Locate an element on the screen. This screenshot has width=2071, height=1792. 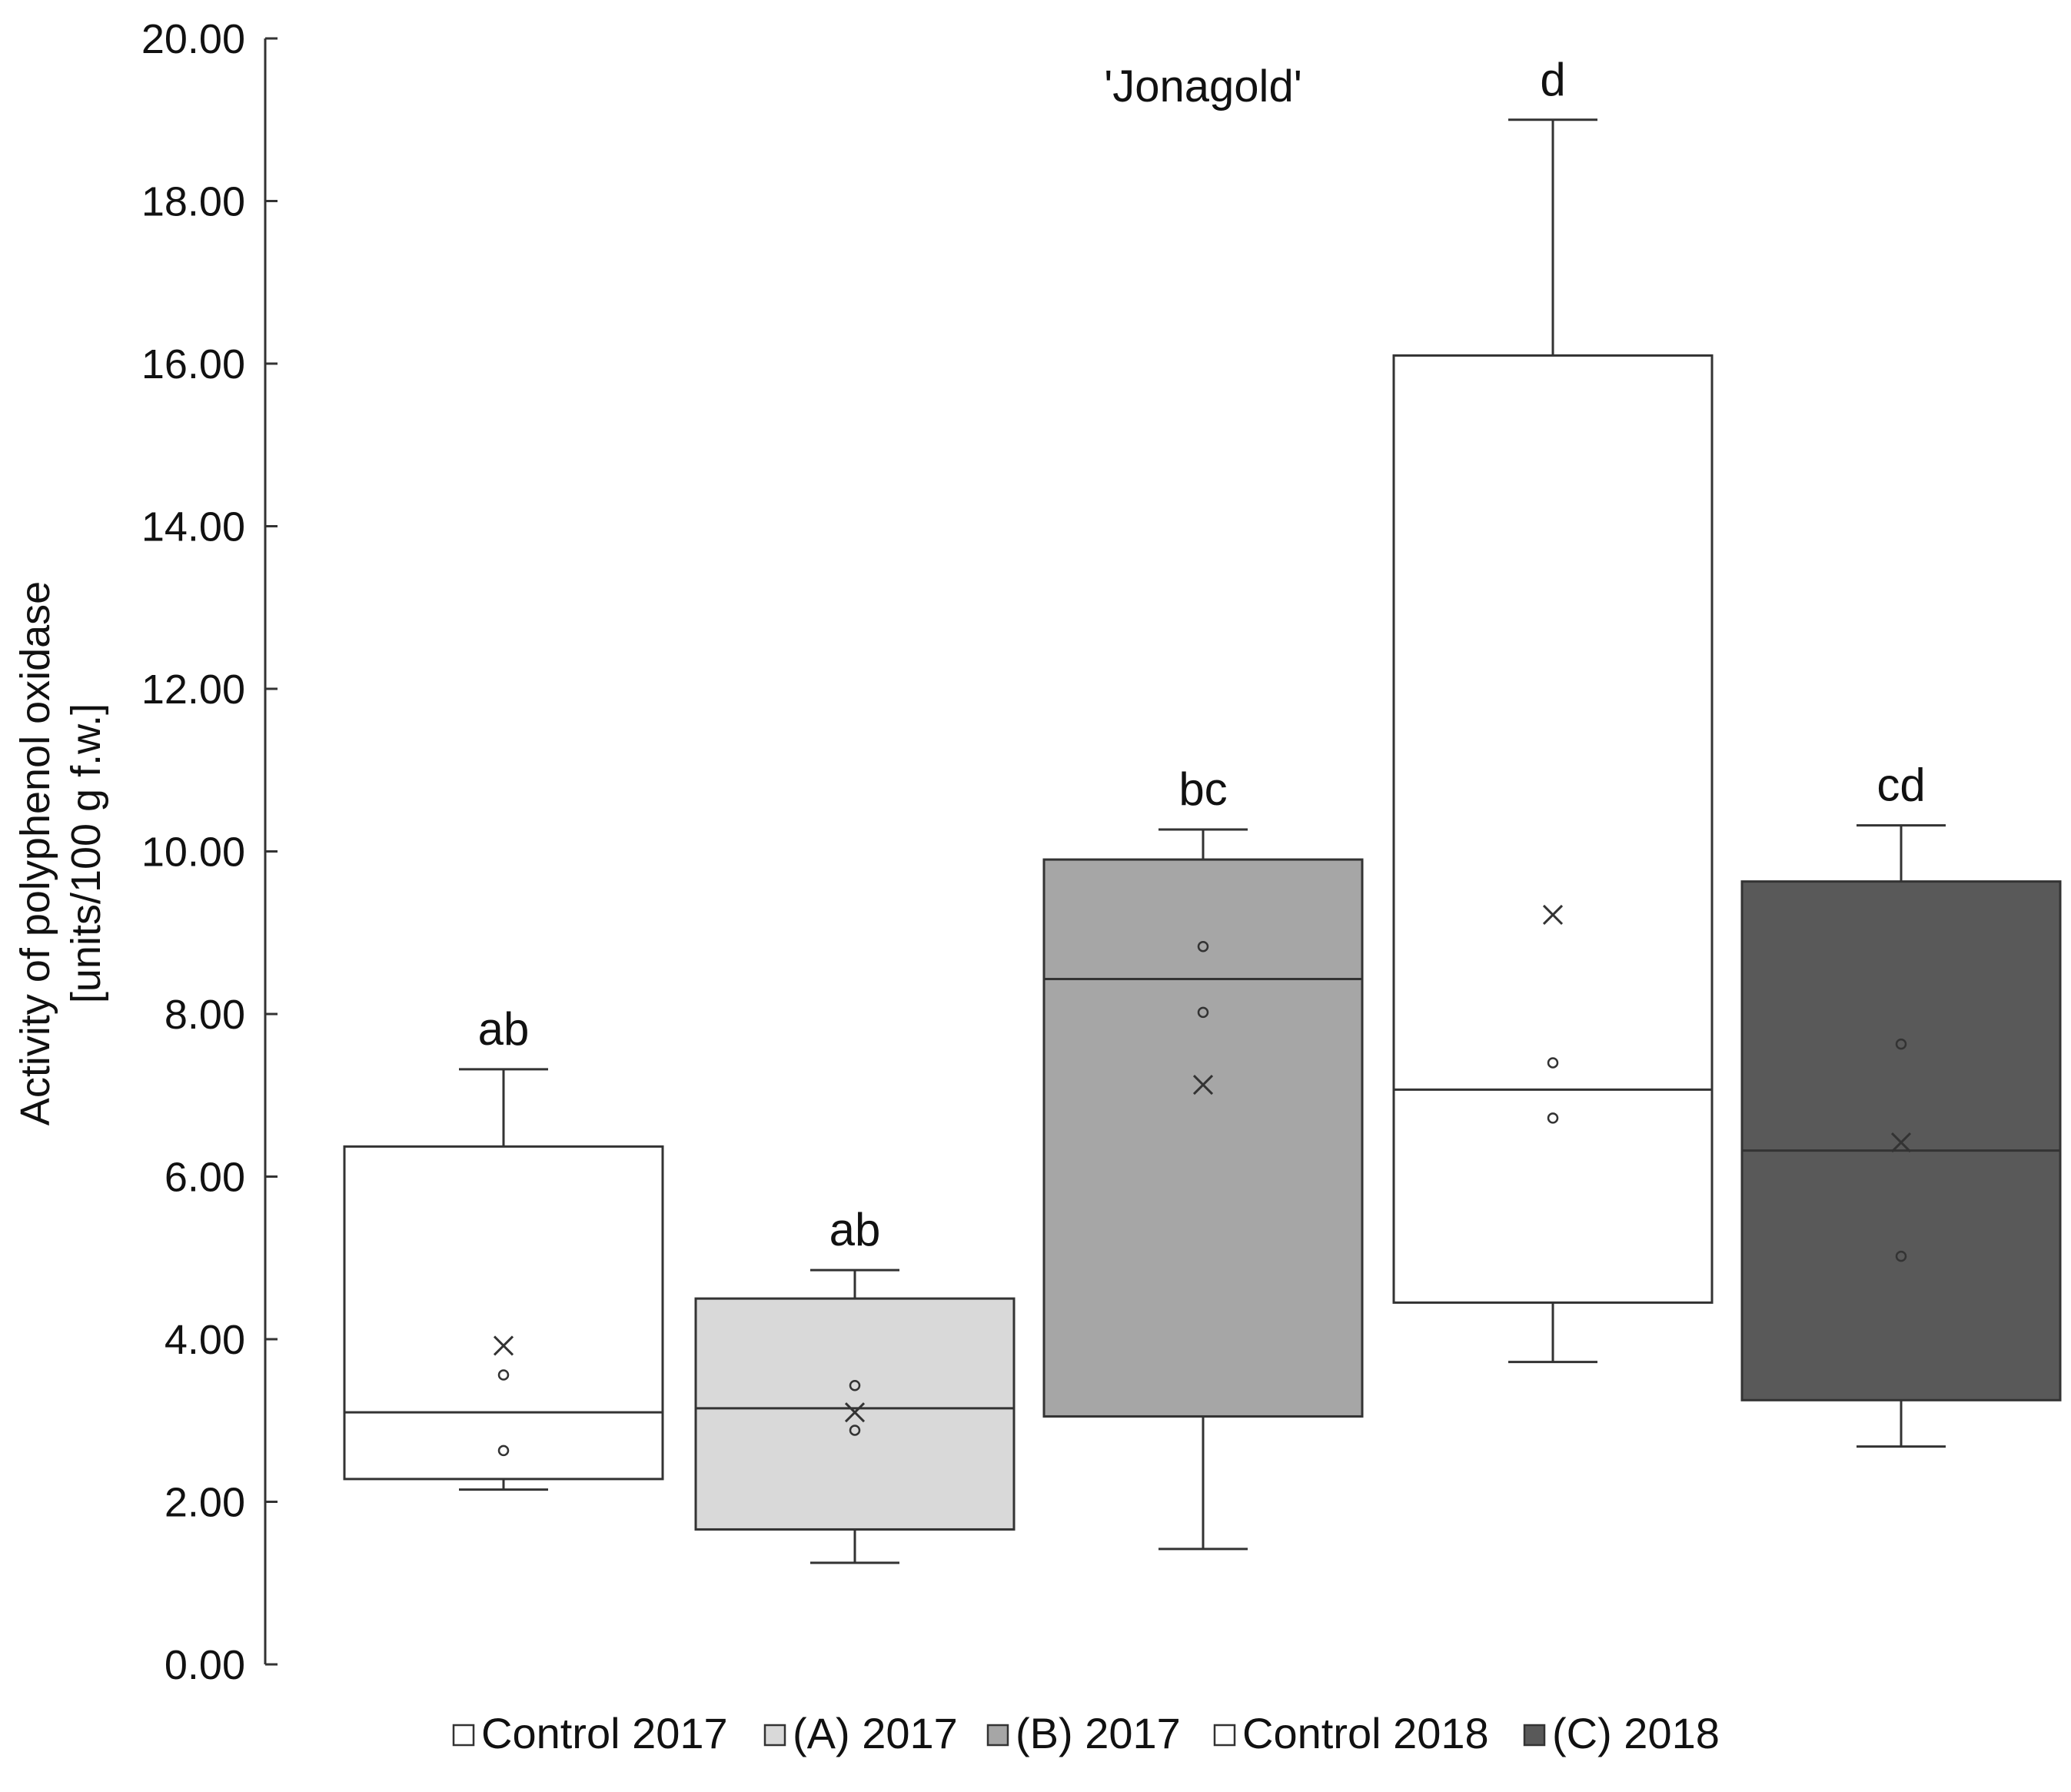
legend-item-5: (C) 2018 is located at coordinates (1621, 1733).